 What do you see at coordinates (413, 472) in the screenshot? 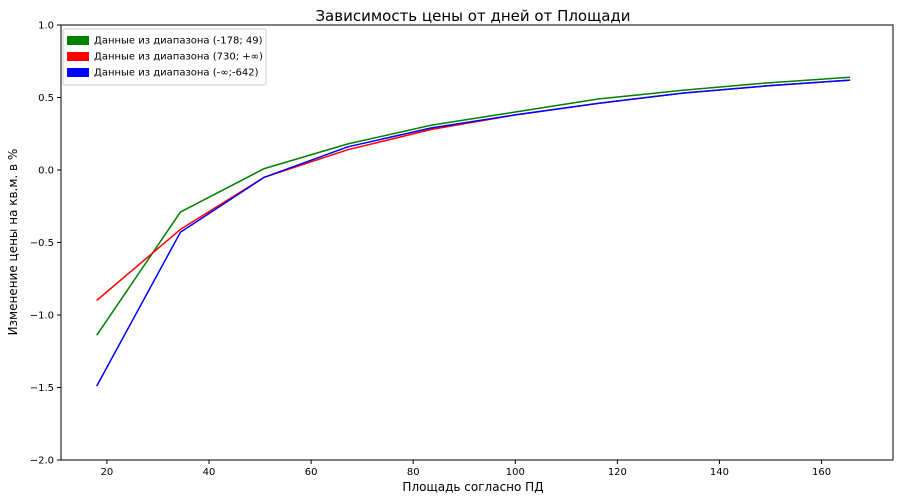
I see `x-tick-label: 80` at bounding box center [413, 472].